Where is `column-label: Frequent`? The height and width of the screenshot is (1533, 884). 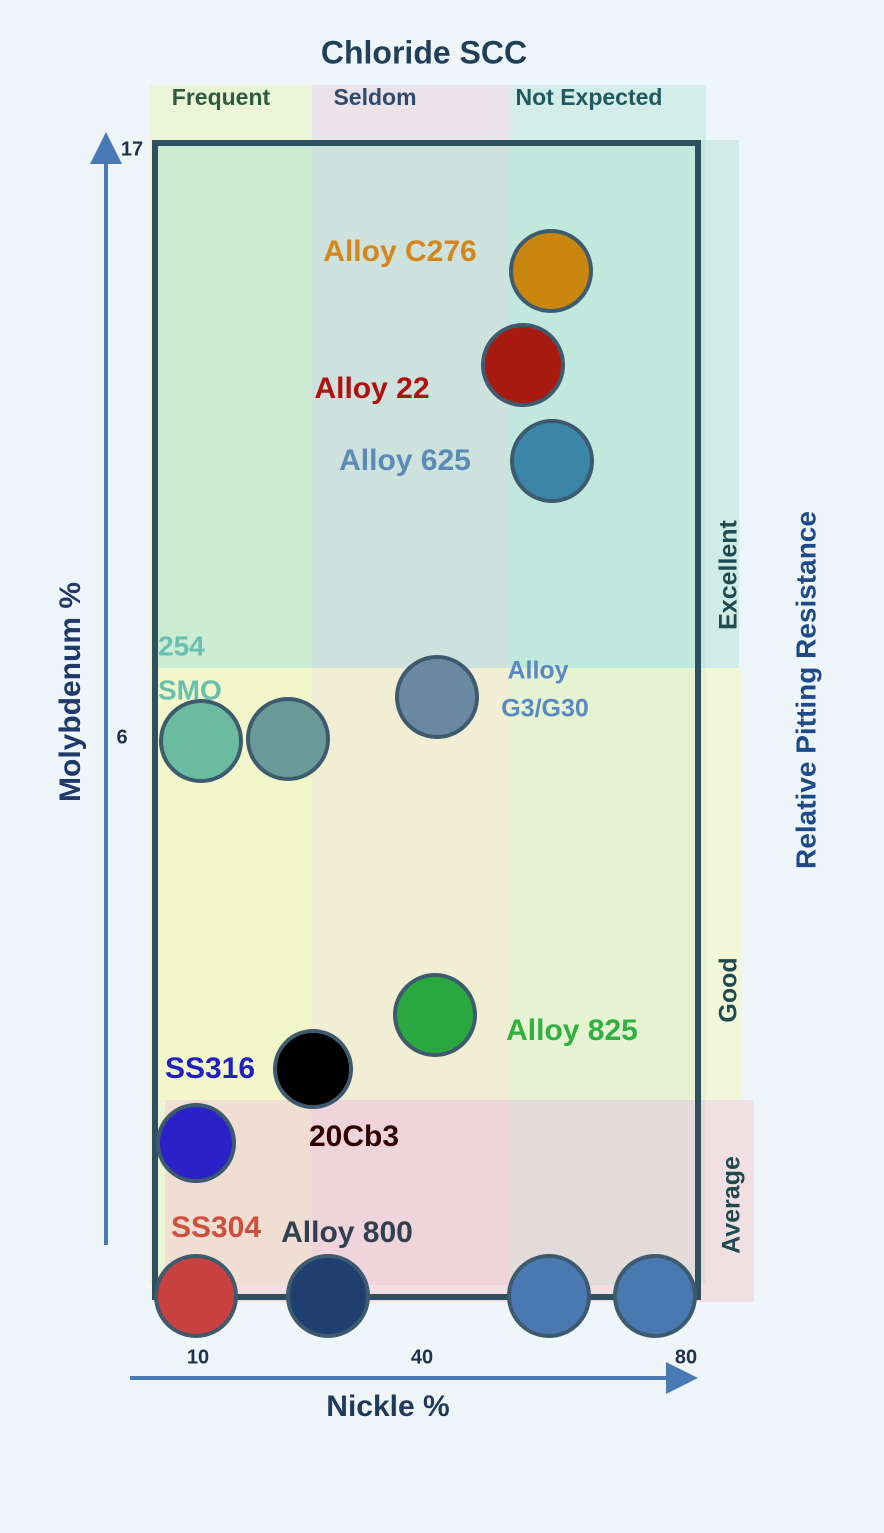 column-label: Frequent is located at coordinates (221, 97).